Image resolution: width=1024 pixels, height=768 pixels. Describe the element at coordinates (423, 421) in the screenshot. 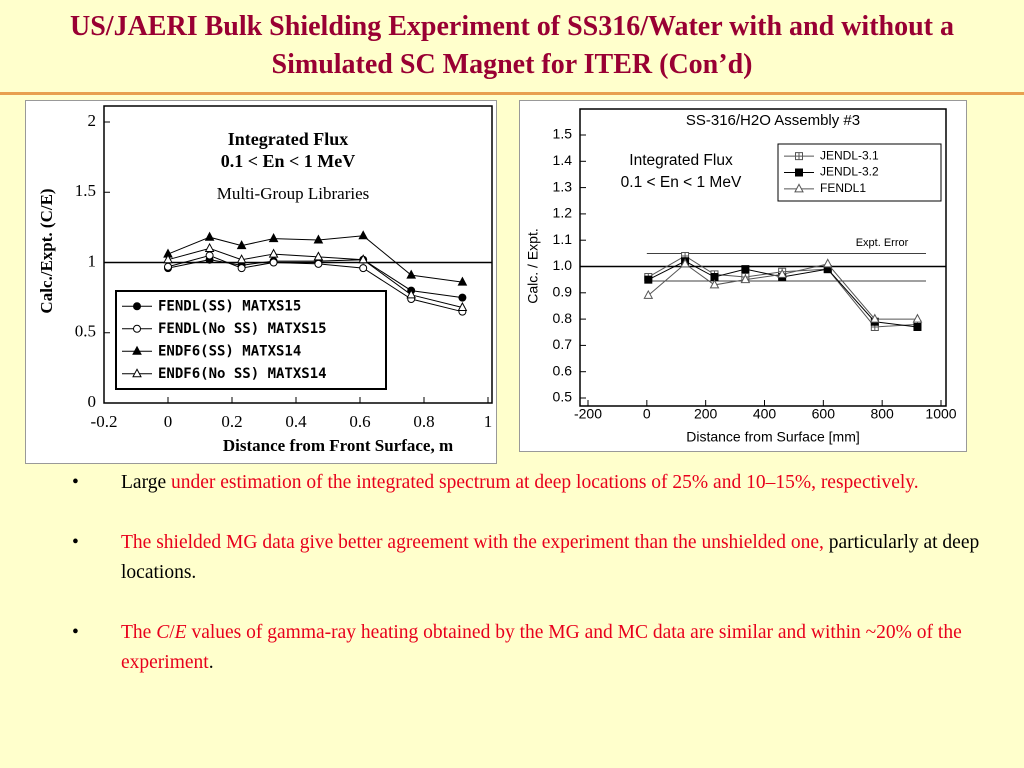

I see `x-tick-label: 0.8` at that location.